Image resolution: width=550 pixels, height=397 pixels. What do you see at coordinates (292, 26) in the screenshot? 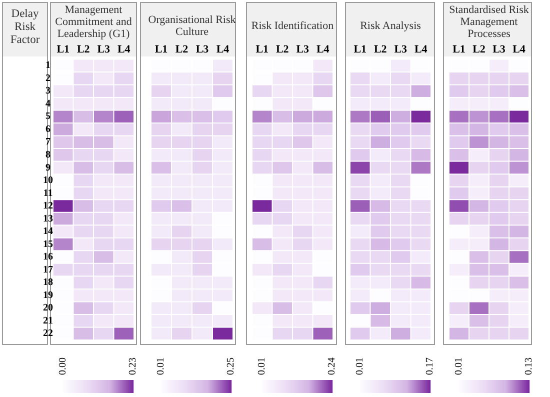
I see `chart-title: Risk Identification` at bounding box center [292, 26].